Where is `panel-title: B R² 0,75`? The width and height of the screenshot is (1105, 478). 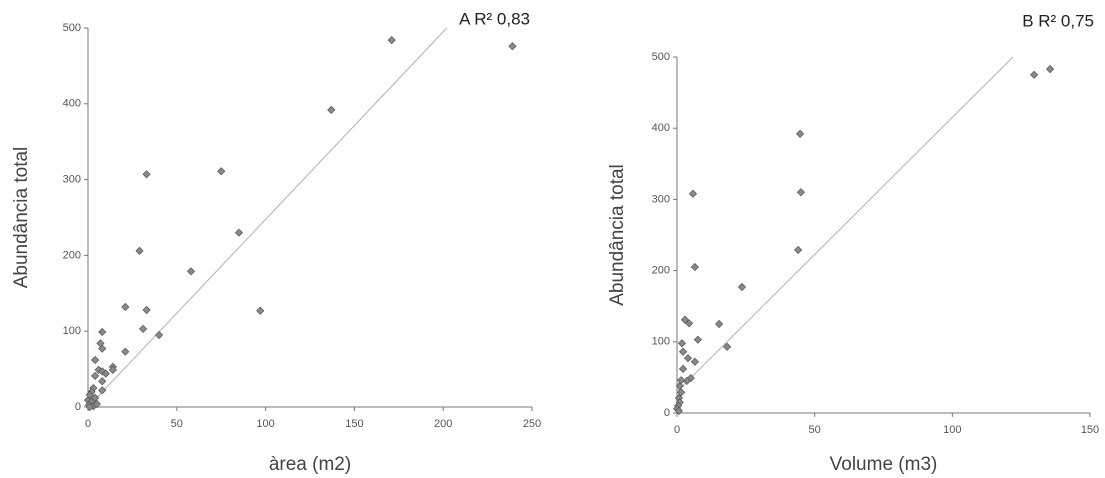
panel-title: B R² 0,75 is located at coordinates (1058, 20).